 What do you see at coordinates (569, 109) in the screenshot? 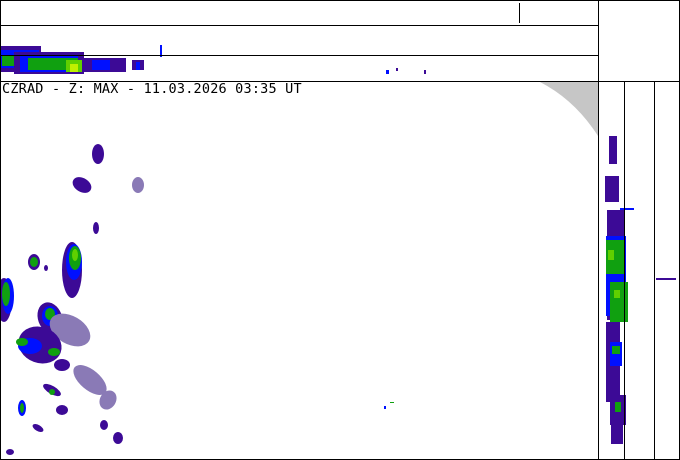
I see `coverage-boundary` at bounding box center [569, 109].